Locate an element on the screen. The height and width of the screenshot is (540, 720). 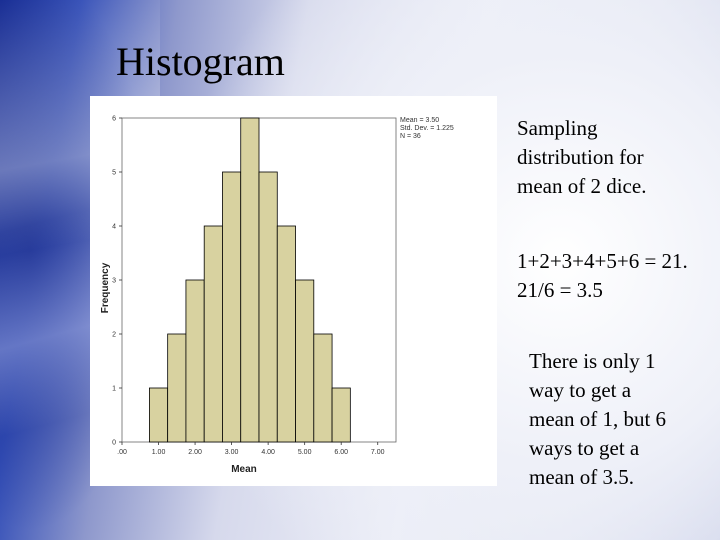
caption-line: ways to get a is located at coordinates (584, 448).